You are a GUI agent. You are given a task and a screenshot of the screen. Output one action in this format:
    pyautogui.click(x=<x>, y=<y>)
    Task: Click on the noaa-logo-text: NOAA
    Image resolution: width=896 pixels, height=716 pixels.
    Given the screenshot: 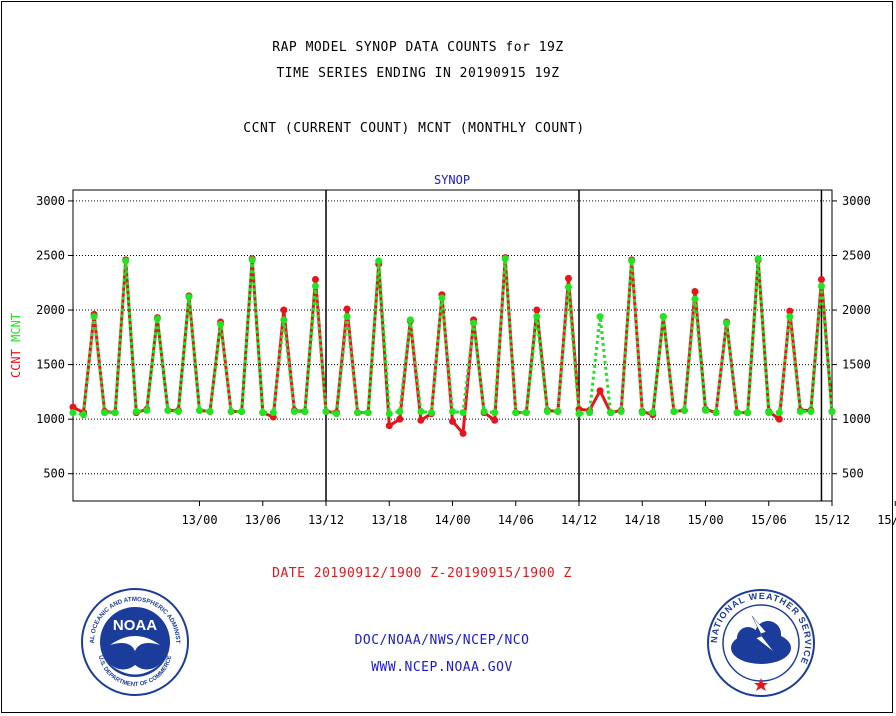 What is the action you would take?
    pyautogui.click(x=135, y=625)
    